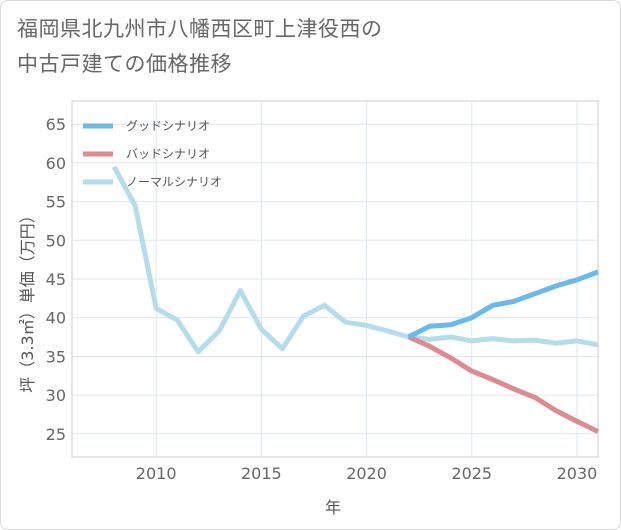 Image resolution: width=621 pixels, height=530 pixels. What do you see at coordinates (56, 163) in the screenshot?
I see `y-tick-label: 60` at bounding box center [56, 163].